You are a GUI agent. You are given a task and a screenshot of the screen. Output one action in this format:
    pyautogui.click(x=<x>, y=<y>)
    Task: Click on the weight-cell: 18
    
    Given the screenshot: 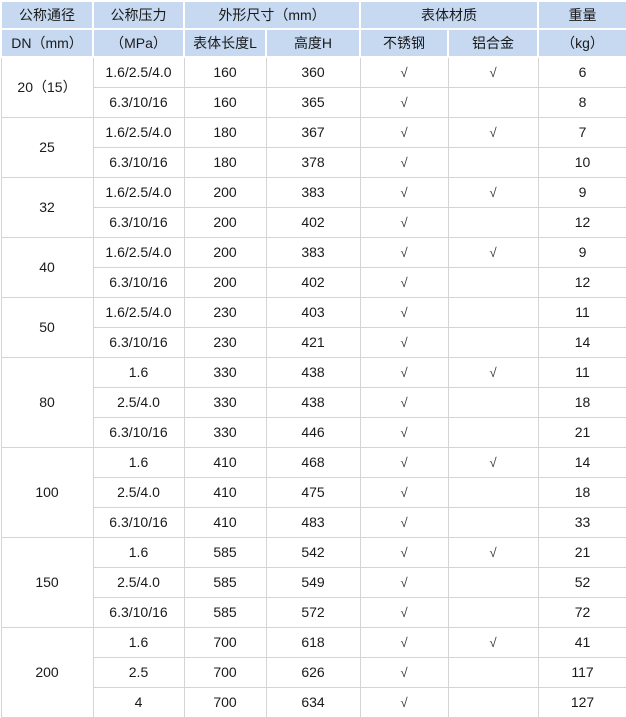 What is the action you would take?
    pyautogui.click(x=581, y=492)
    